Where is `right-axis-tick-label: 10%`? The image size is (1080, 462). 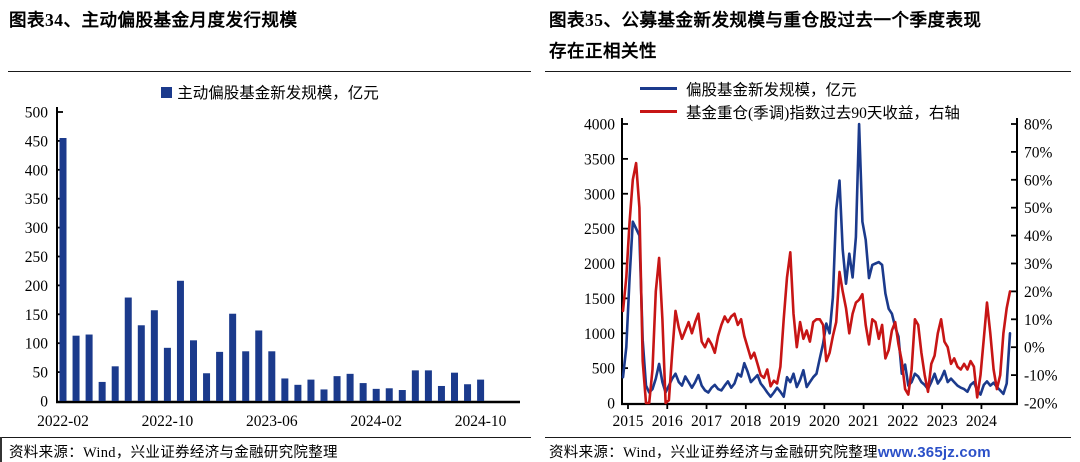 right-axis-tick-label: 10% is located at coordinates (1038, 320).